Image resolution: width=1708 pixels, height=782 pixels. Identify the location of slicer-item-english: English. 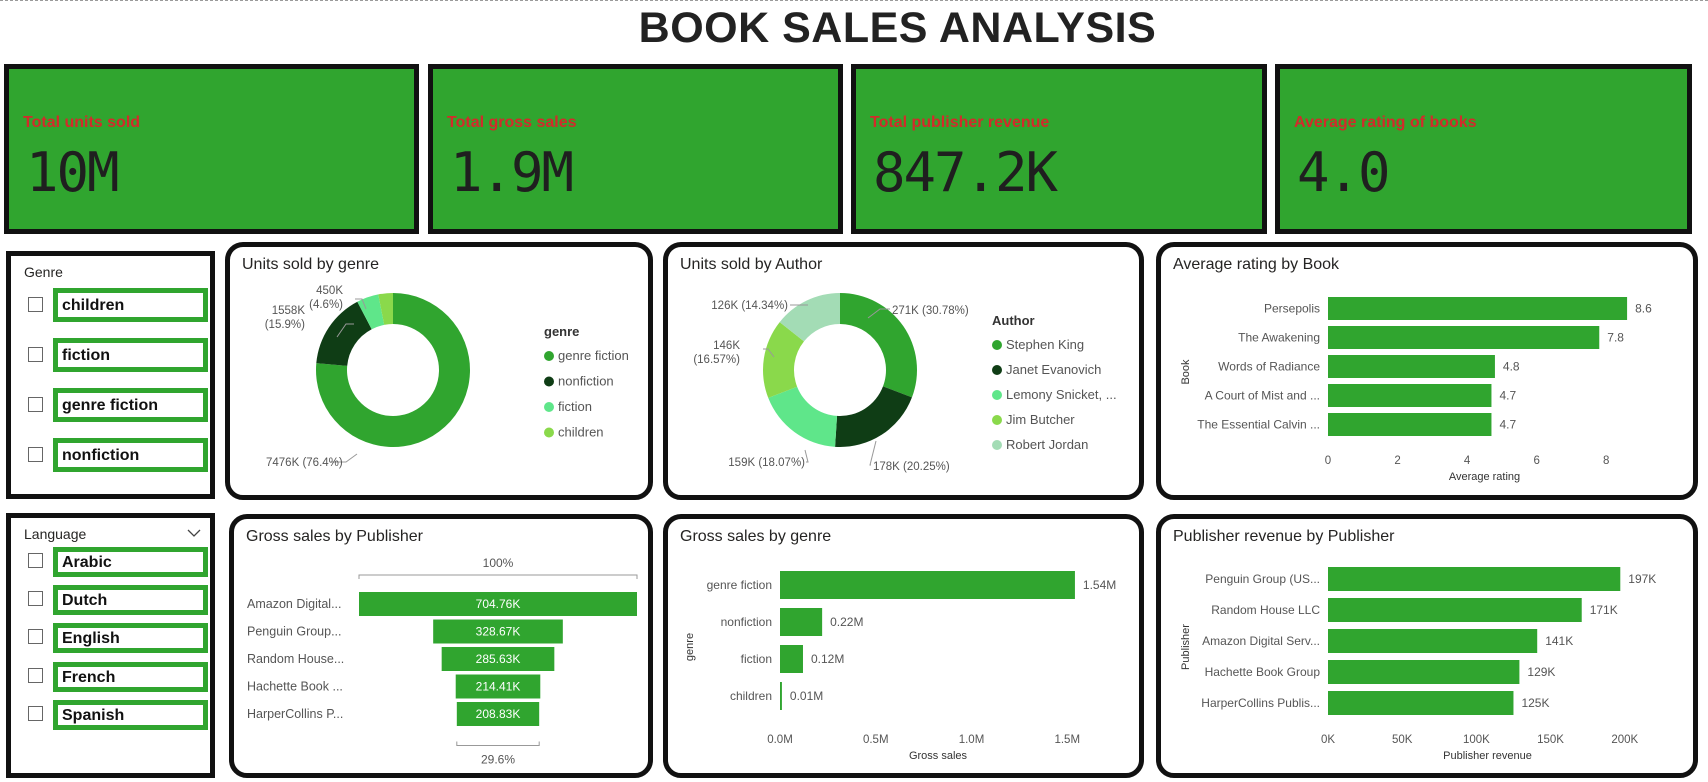
(123, 640).